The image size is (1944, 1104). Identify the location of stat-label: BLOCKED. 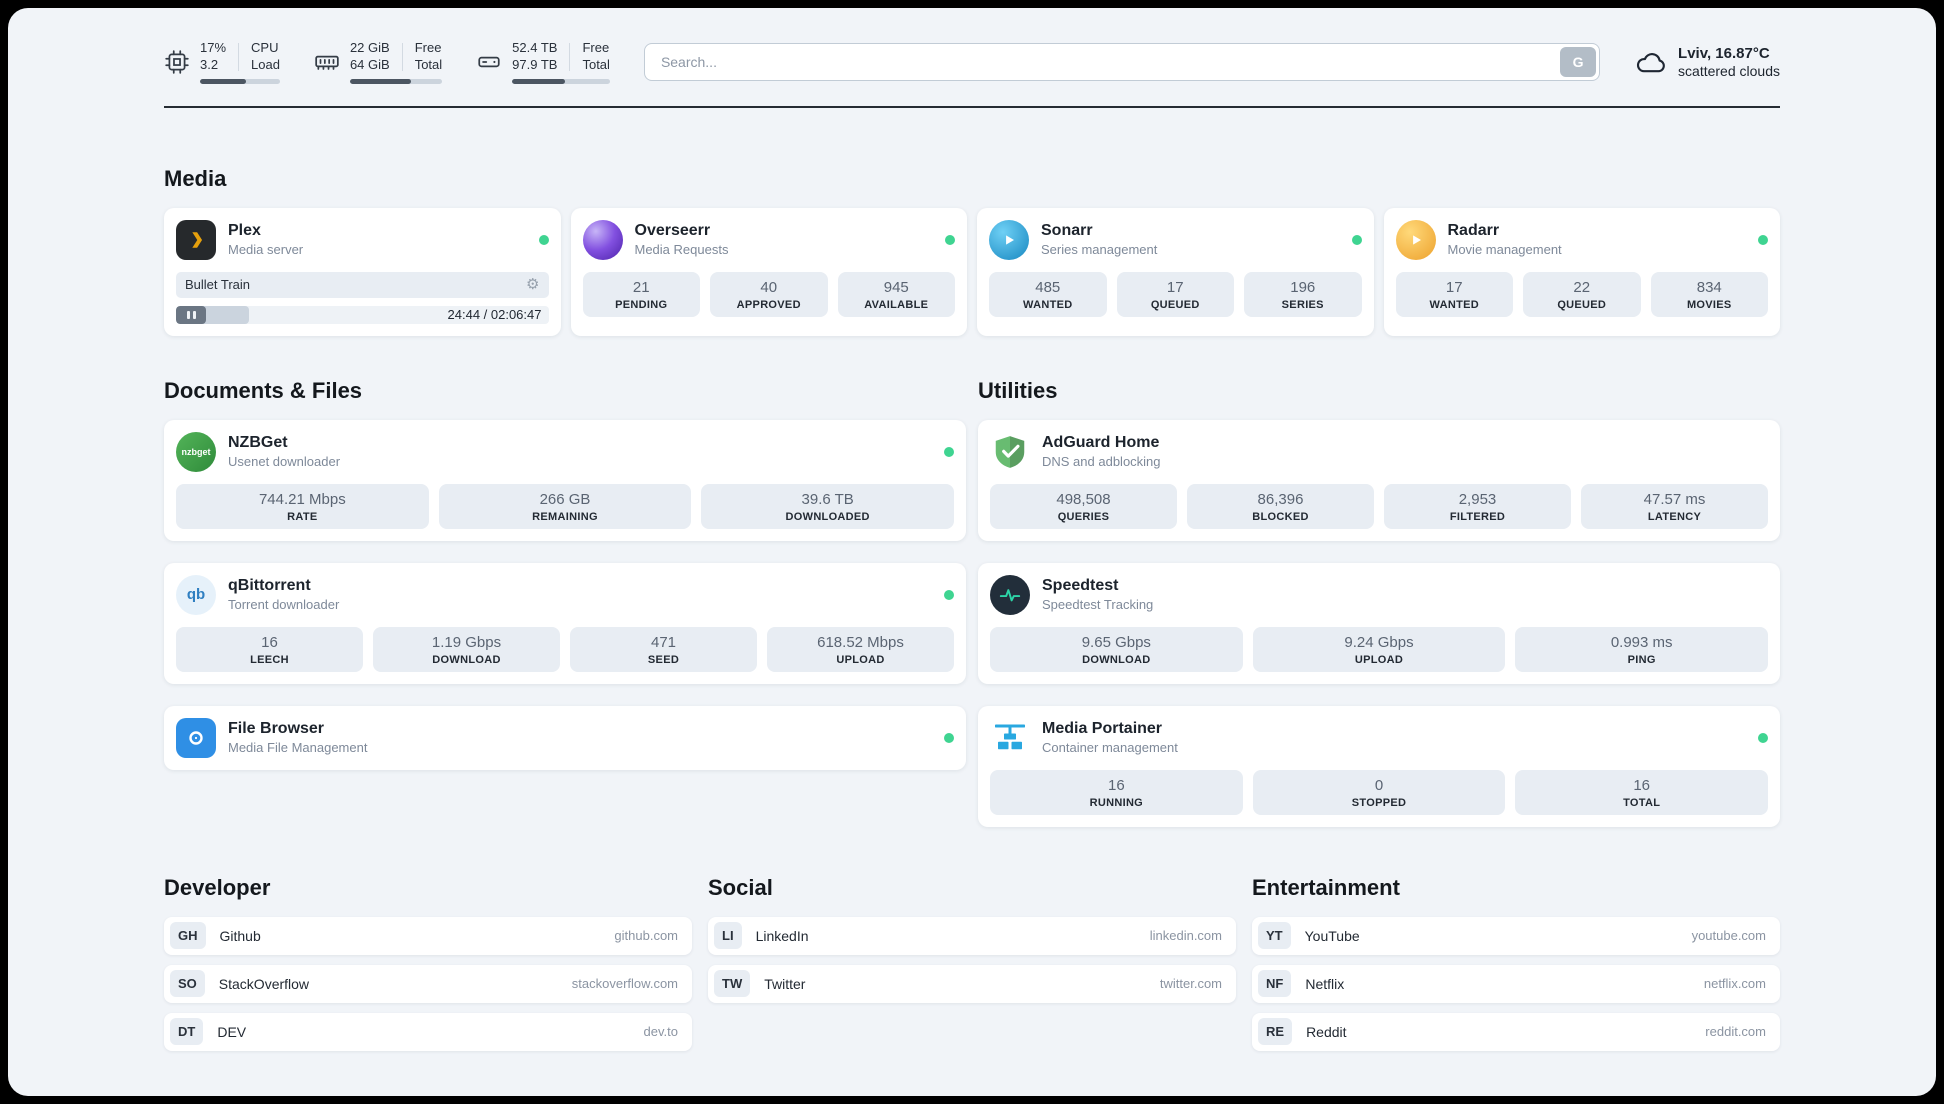
(1280, 516).